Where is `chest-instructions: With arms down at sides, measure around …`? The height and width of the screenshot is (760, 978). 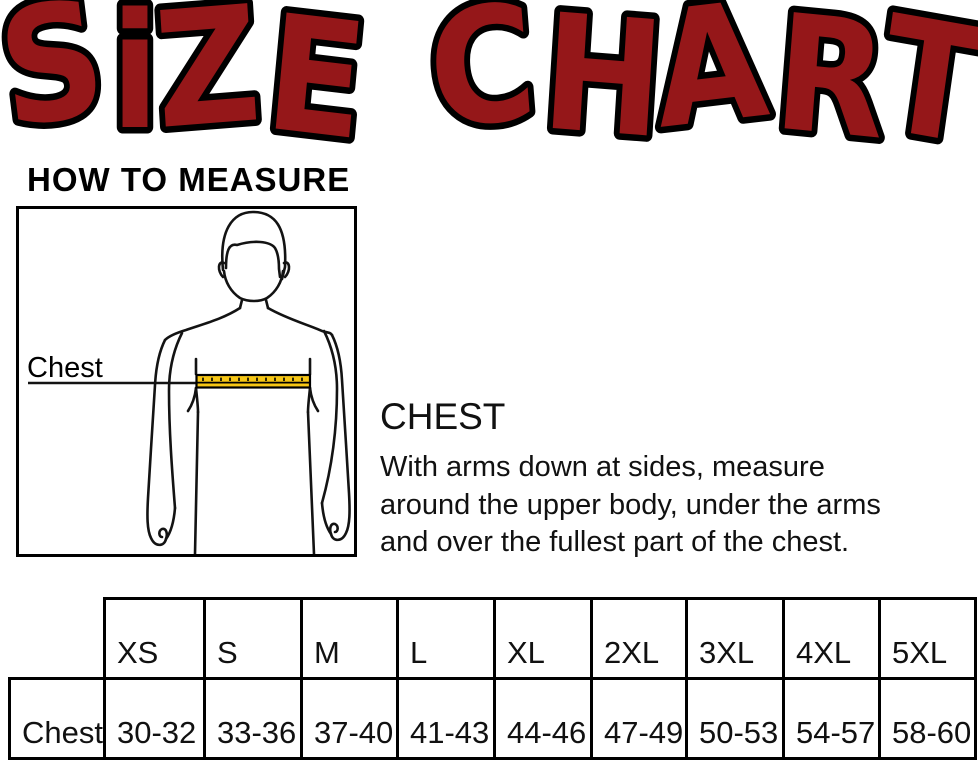 chest-instructions: With arms down at sides, measure around … is located at coordinates (630, 505).